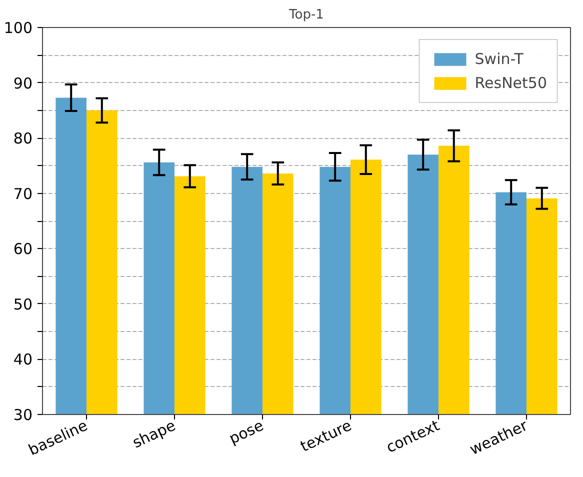 The width and height of the screenshot is (583, 477). What do you see at coordinates (246, 432) in the screenshot?
I see `x-tick-label: pose` at bounding box center [246, 432].